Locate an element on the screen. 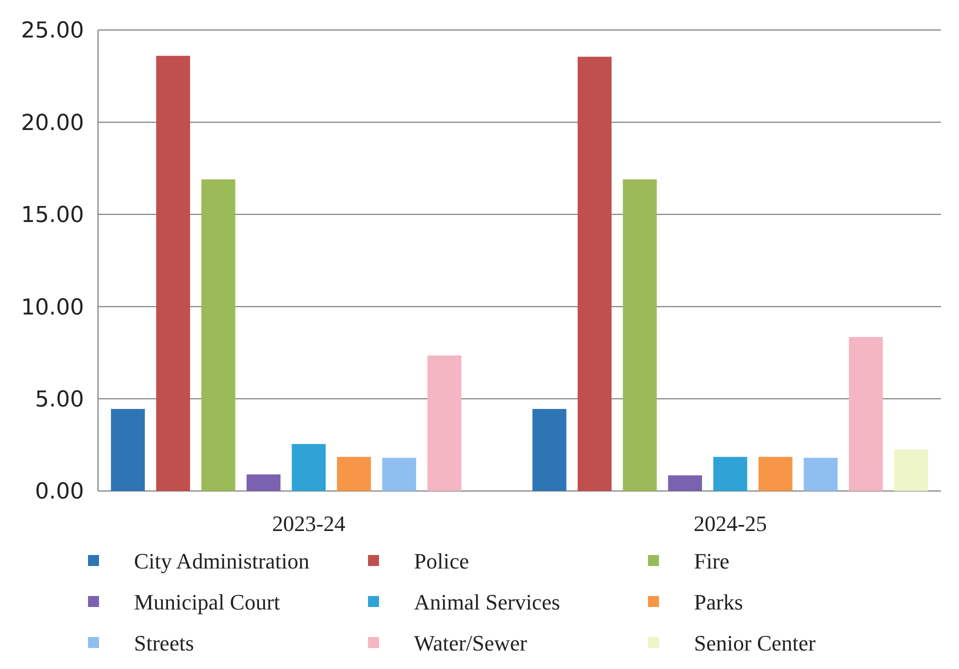 The width and height of the screenshot is (959, 669). legend-label: Streets is located at coordinates (164, 643).